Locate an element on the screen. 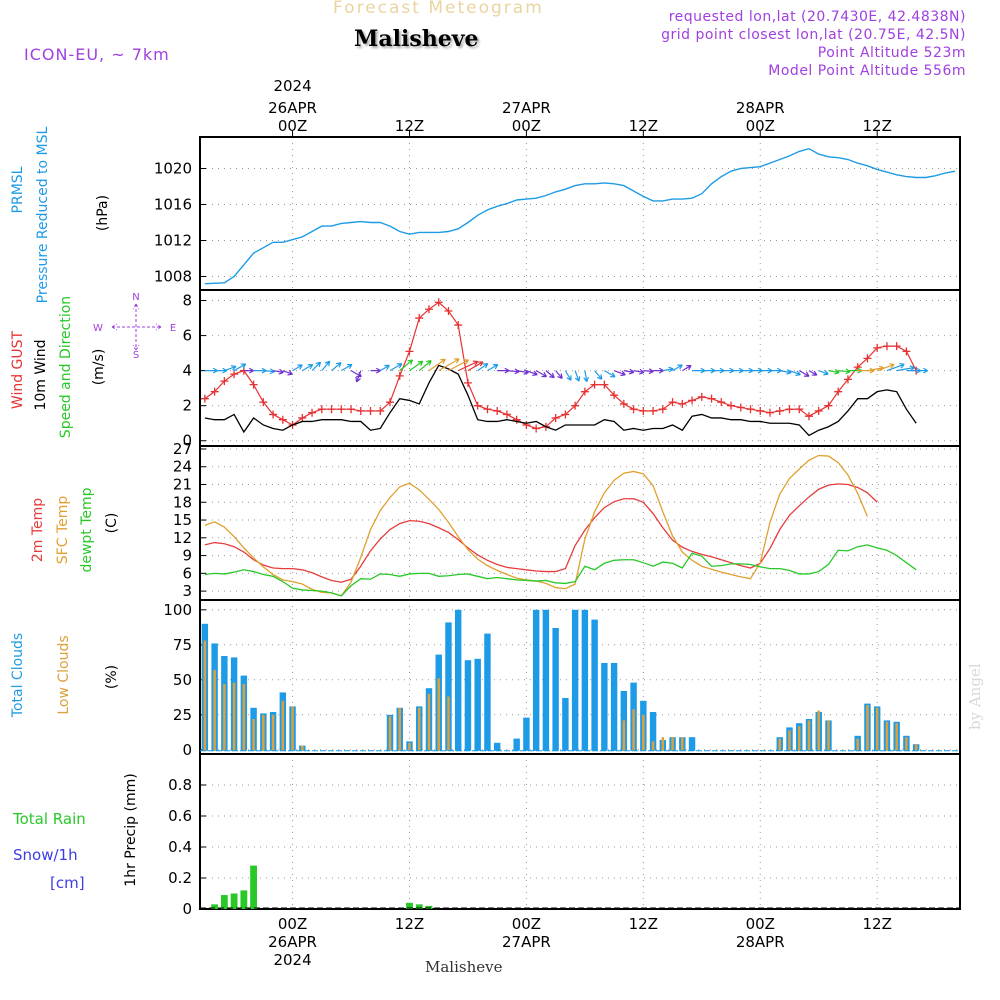 The width and height of the screenshot is (1000, 1000). pressure-subtitle: Pressure Reduced to MSL is located at coordinates (43, 214).